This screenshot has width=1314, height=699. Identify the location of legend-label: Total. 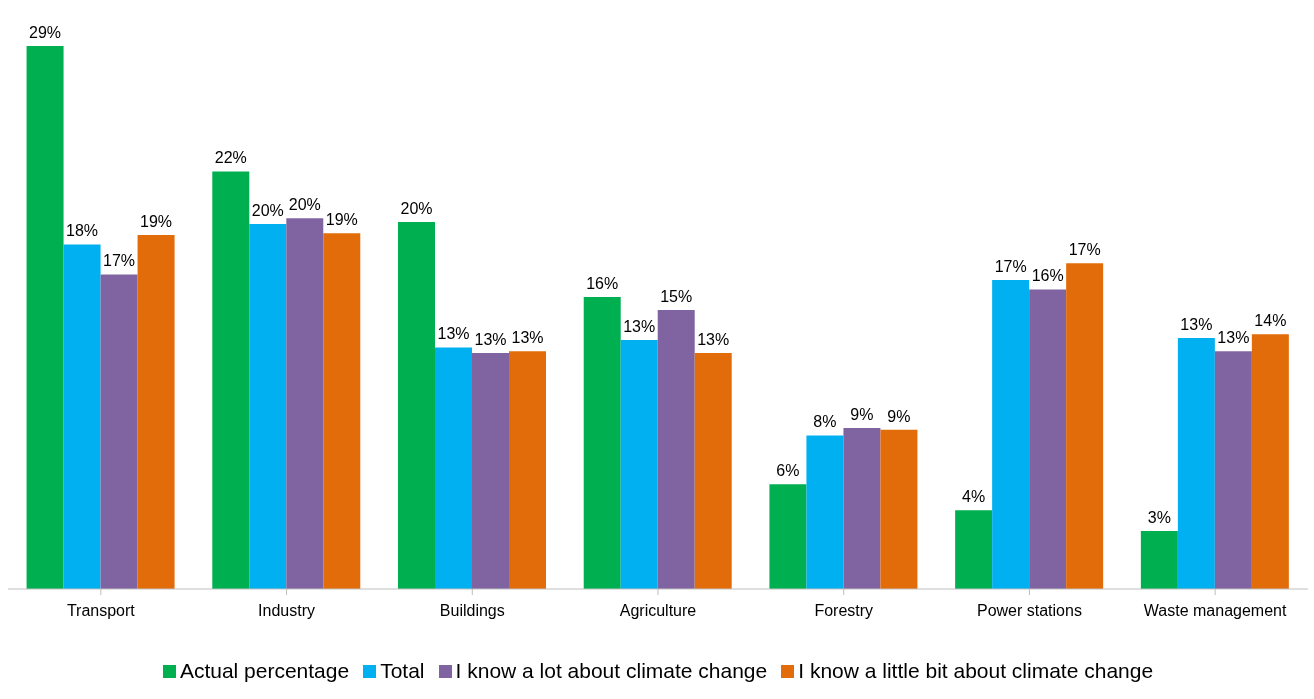
(402, 671).